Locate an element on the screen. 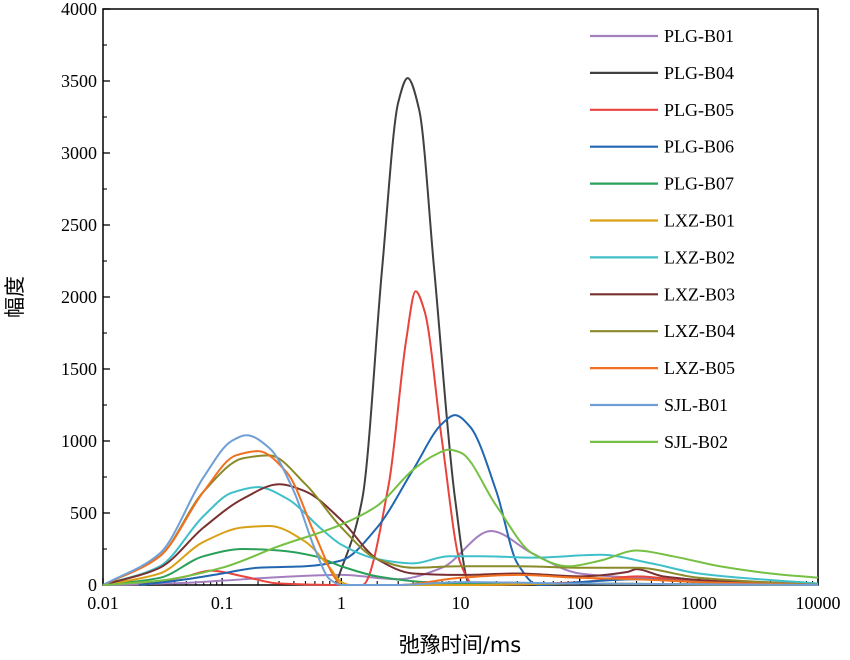 Image resolution: width=850 pixels, height=660 pixels. legend-label: LXZ-B04 is located at coordinates (699, 331).